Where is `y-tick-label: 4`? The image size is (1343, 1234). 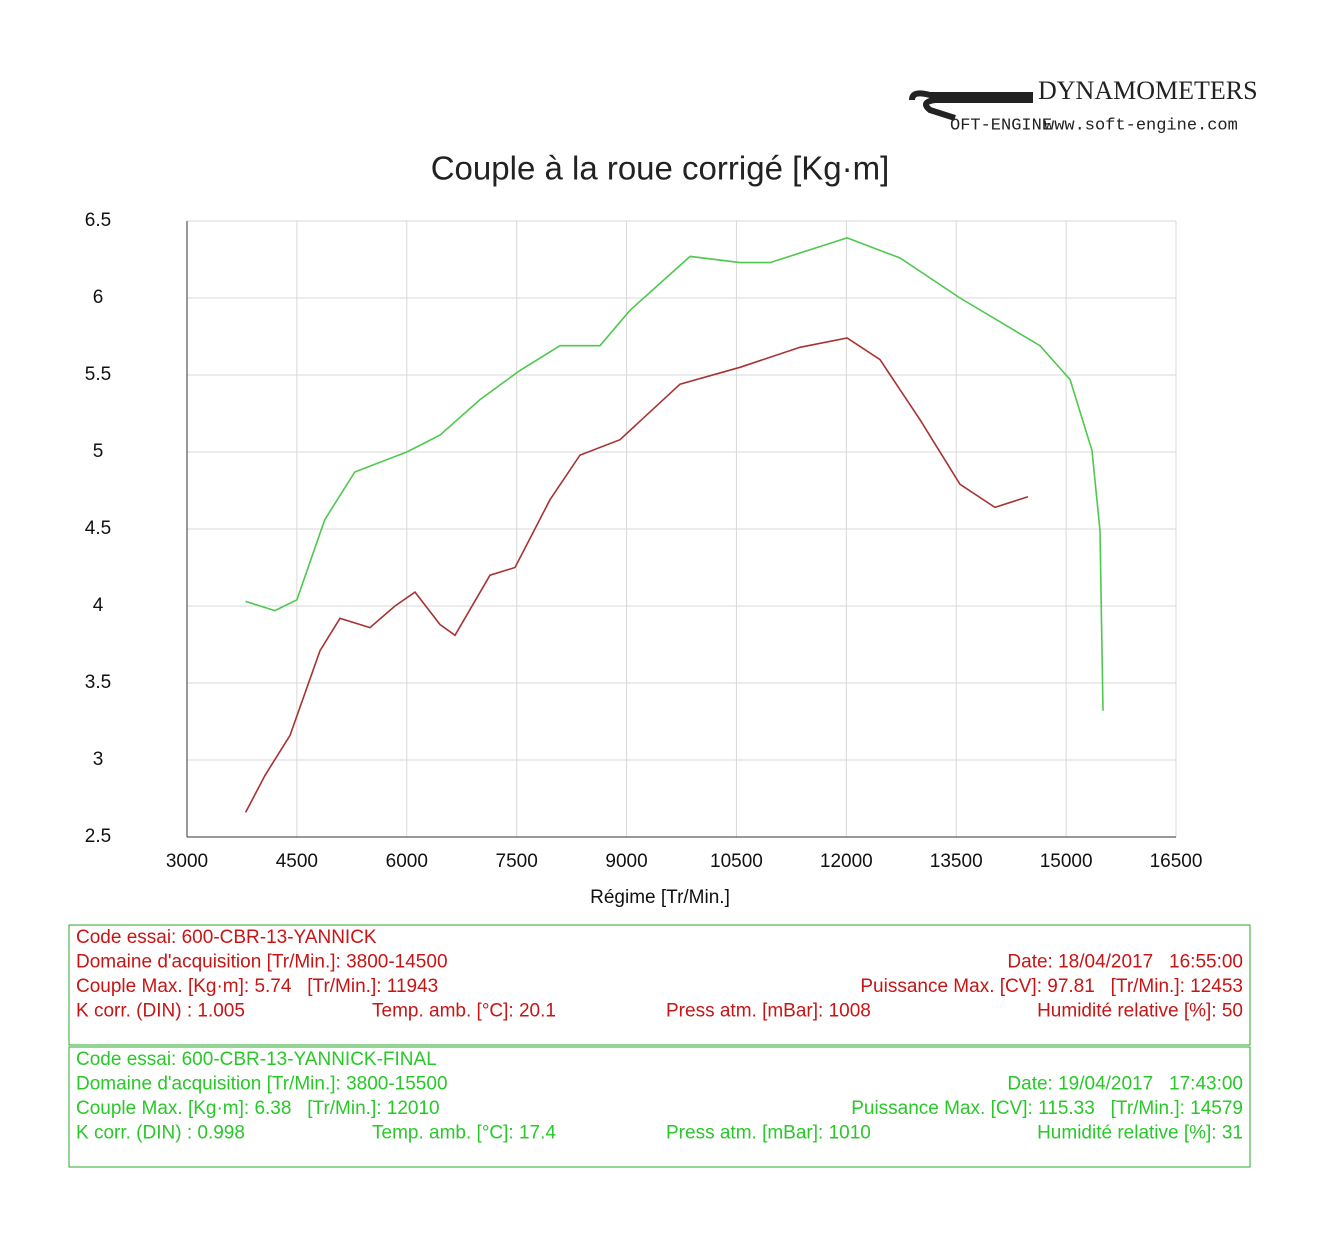
y-tick-label: 4 is located at coordinates (98, 605).